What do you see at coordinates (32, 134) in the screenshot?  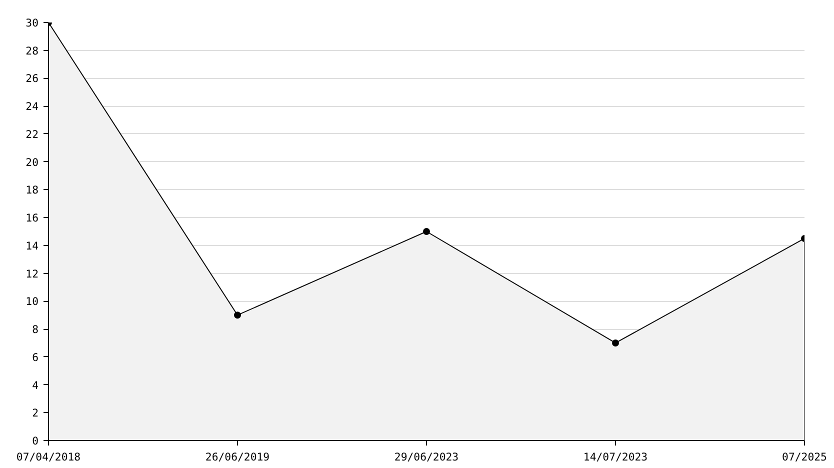 I see `y-tick-label: 22` at bounding box center [32, 134].